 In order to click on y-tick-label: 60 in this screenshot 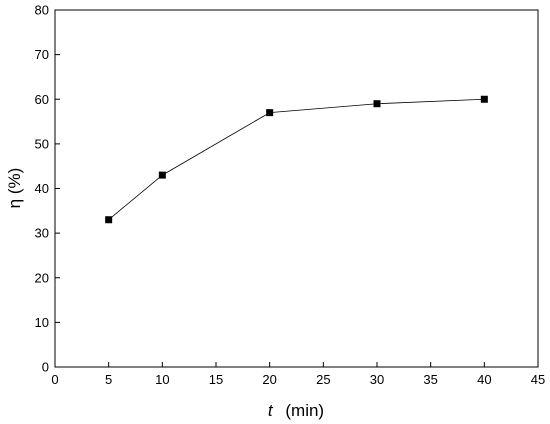, I will do `click(42, 99)`.